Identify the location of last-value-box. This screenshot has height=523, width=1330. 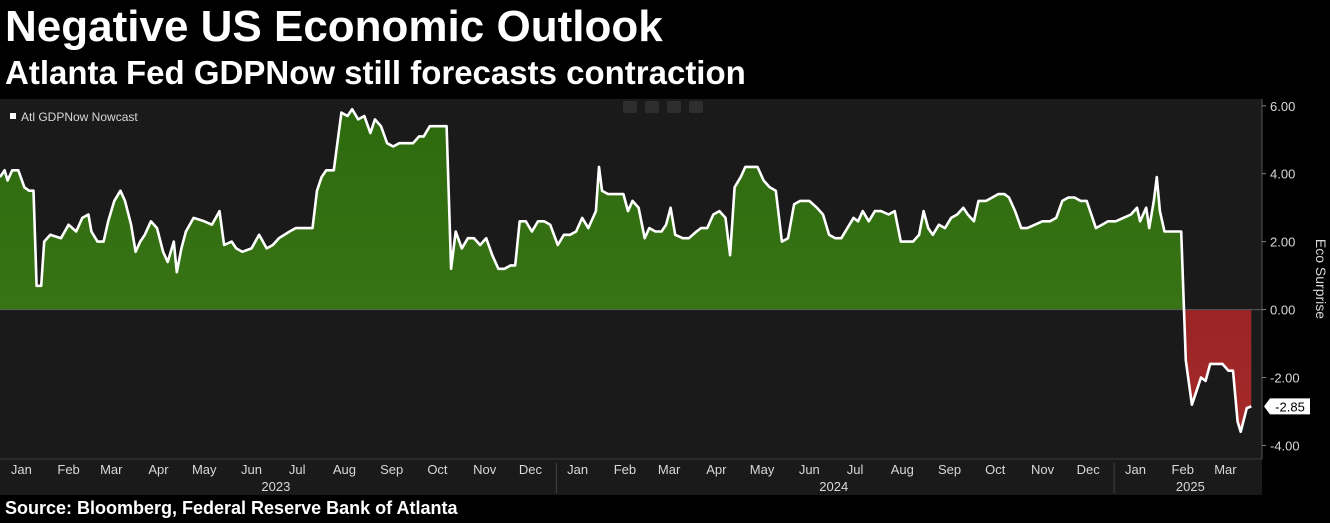
(1287, 406).